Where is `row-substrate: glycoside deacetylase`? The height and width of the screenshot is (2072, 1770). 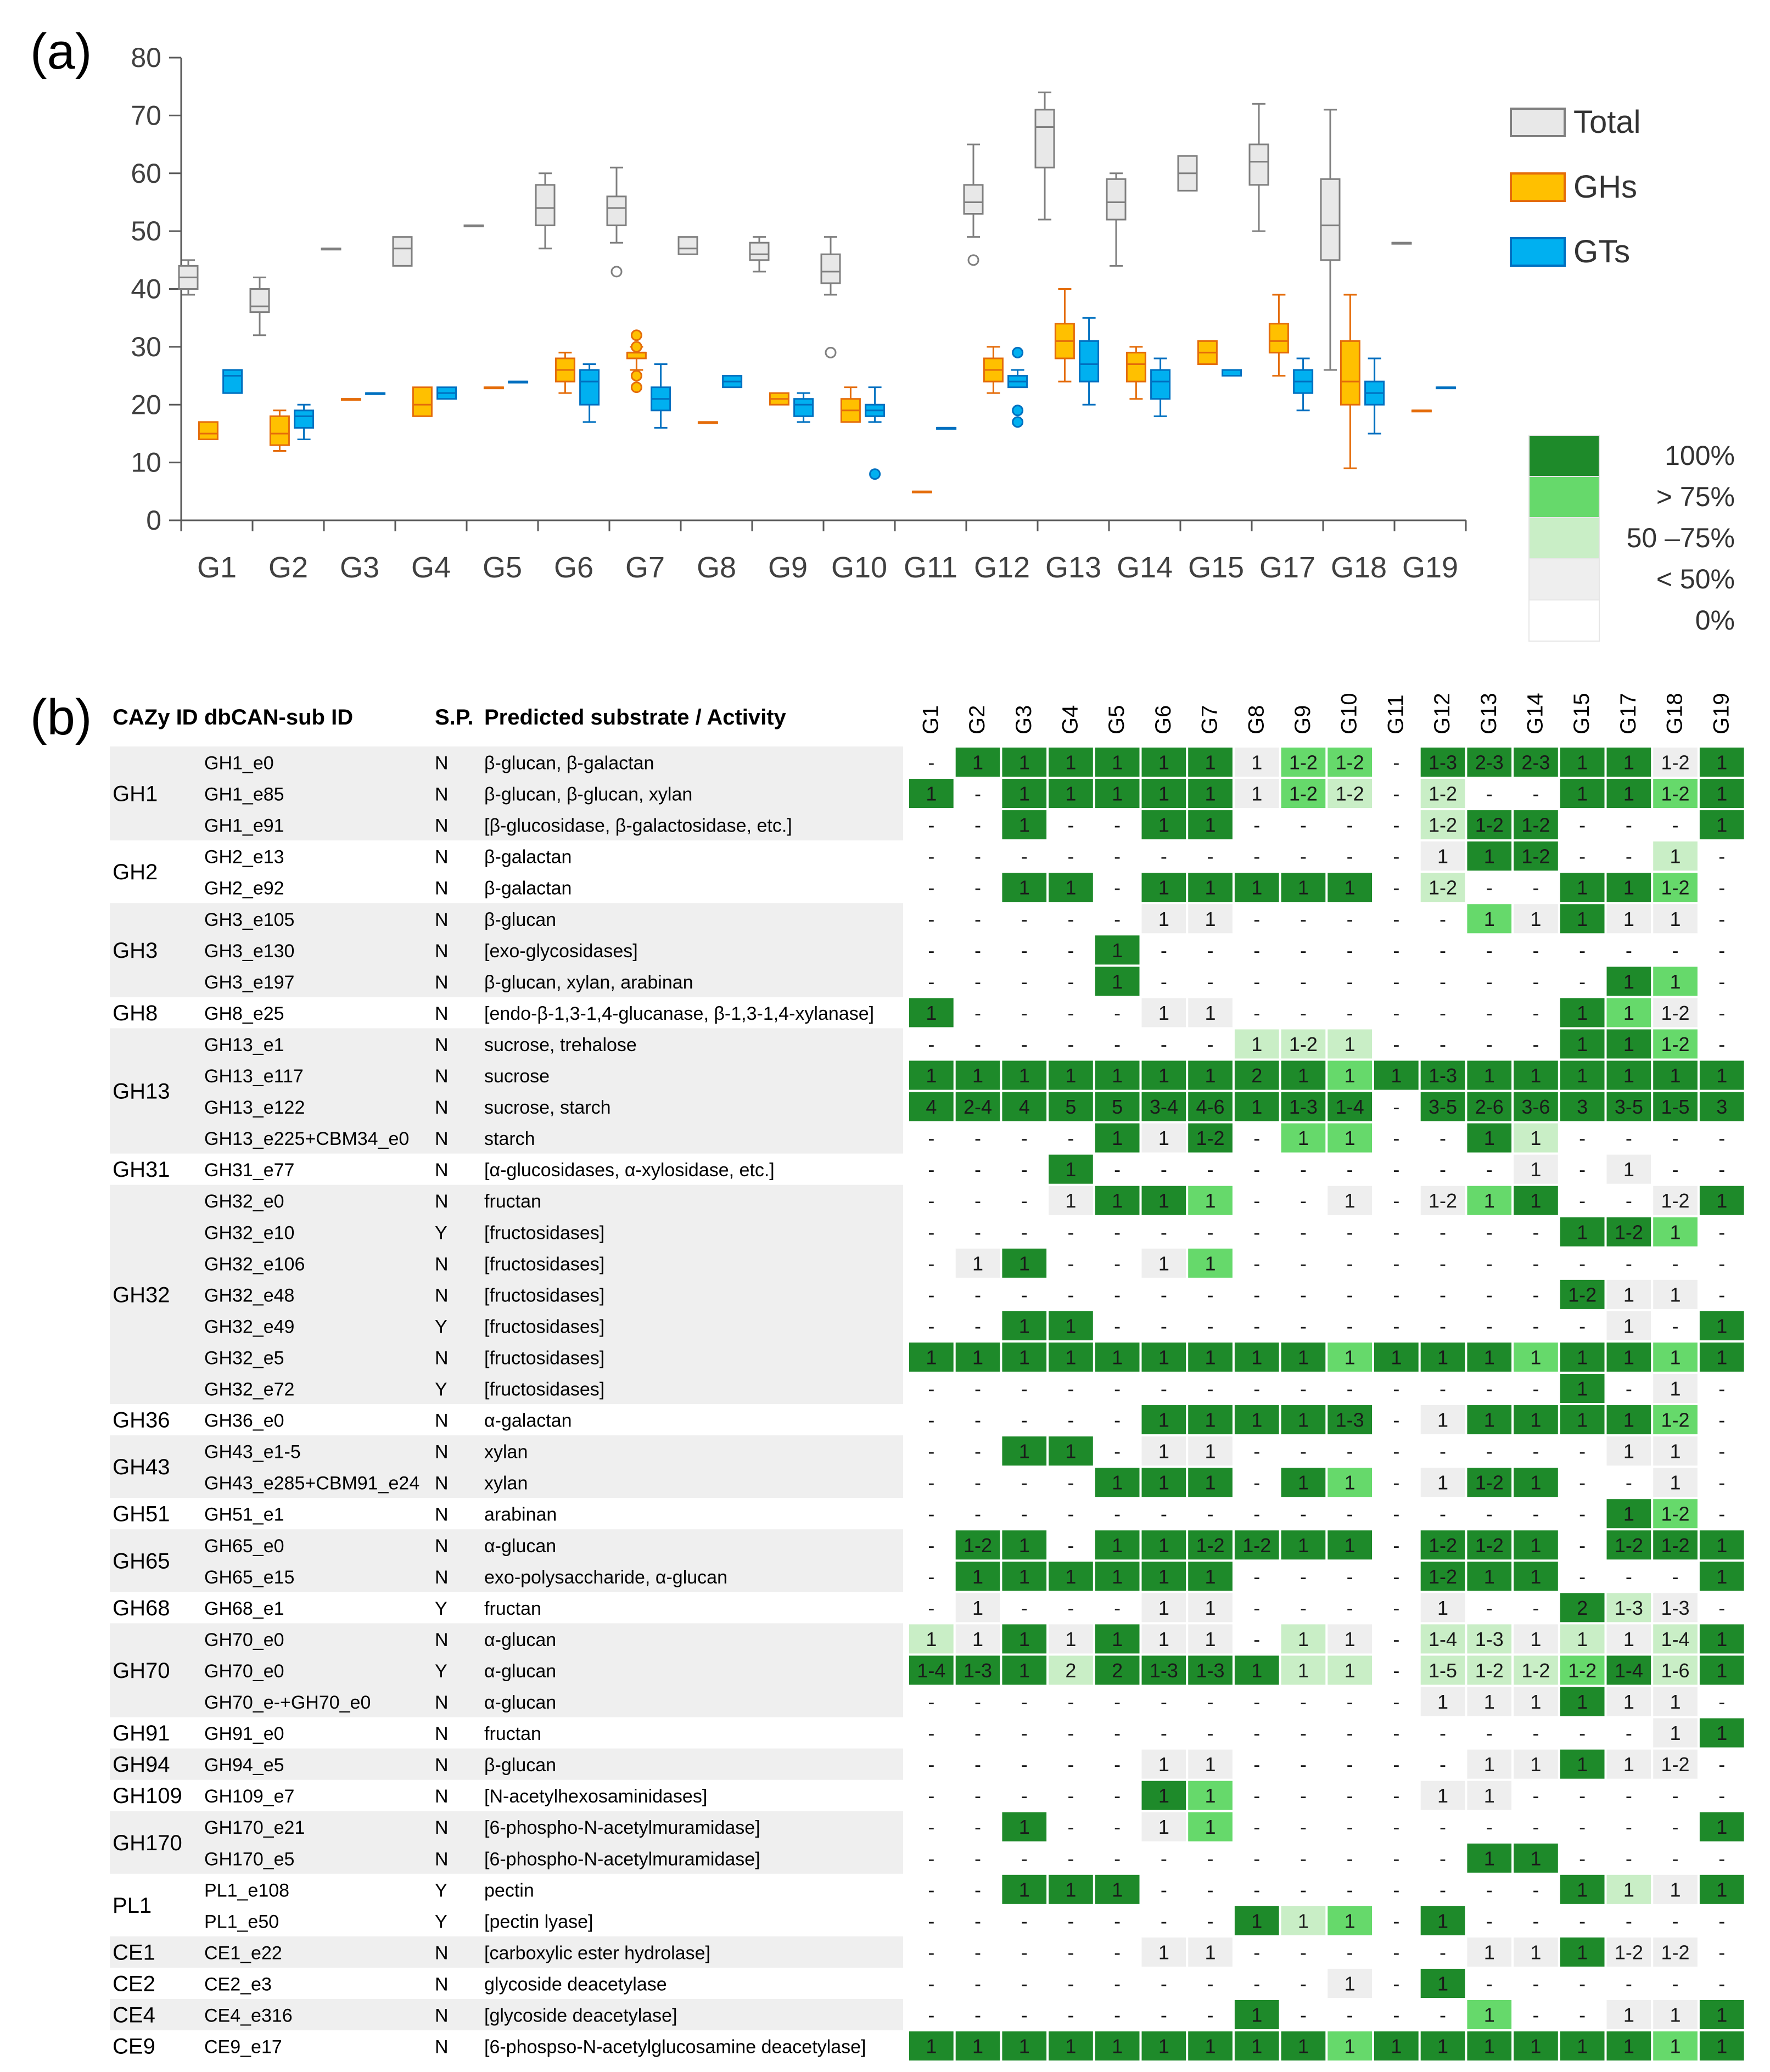 row-substrate: glycoside deacetylase is located at coordinates (575, 1984).